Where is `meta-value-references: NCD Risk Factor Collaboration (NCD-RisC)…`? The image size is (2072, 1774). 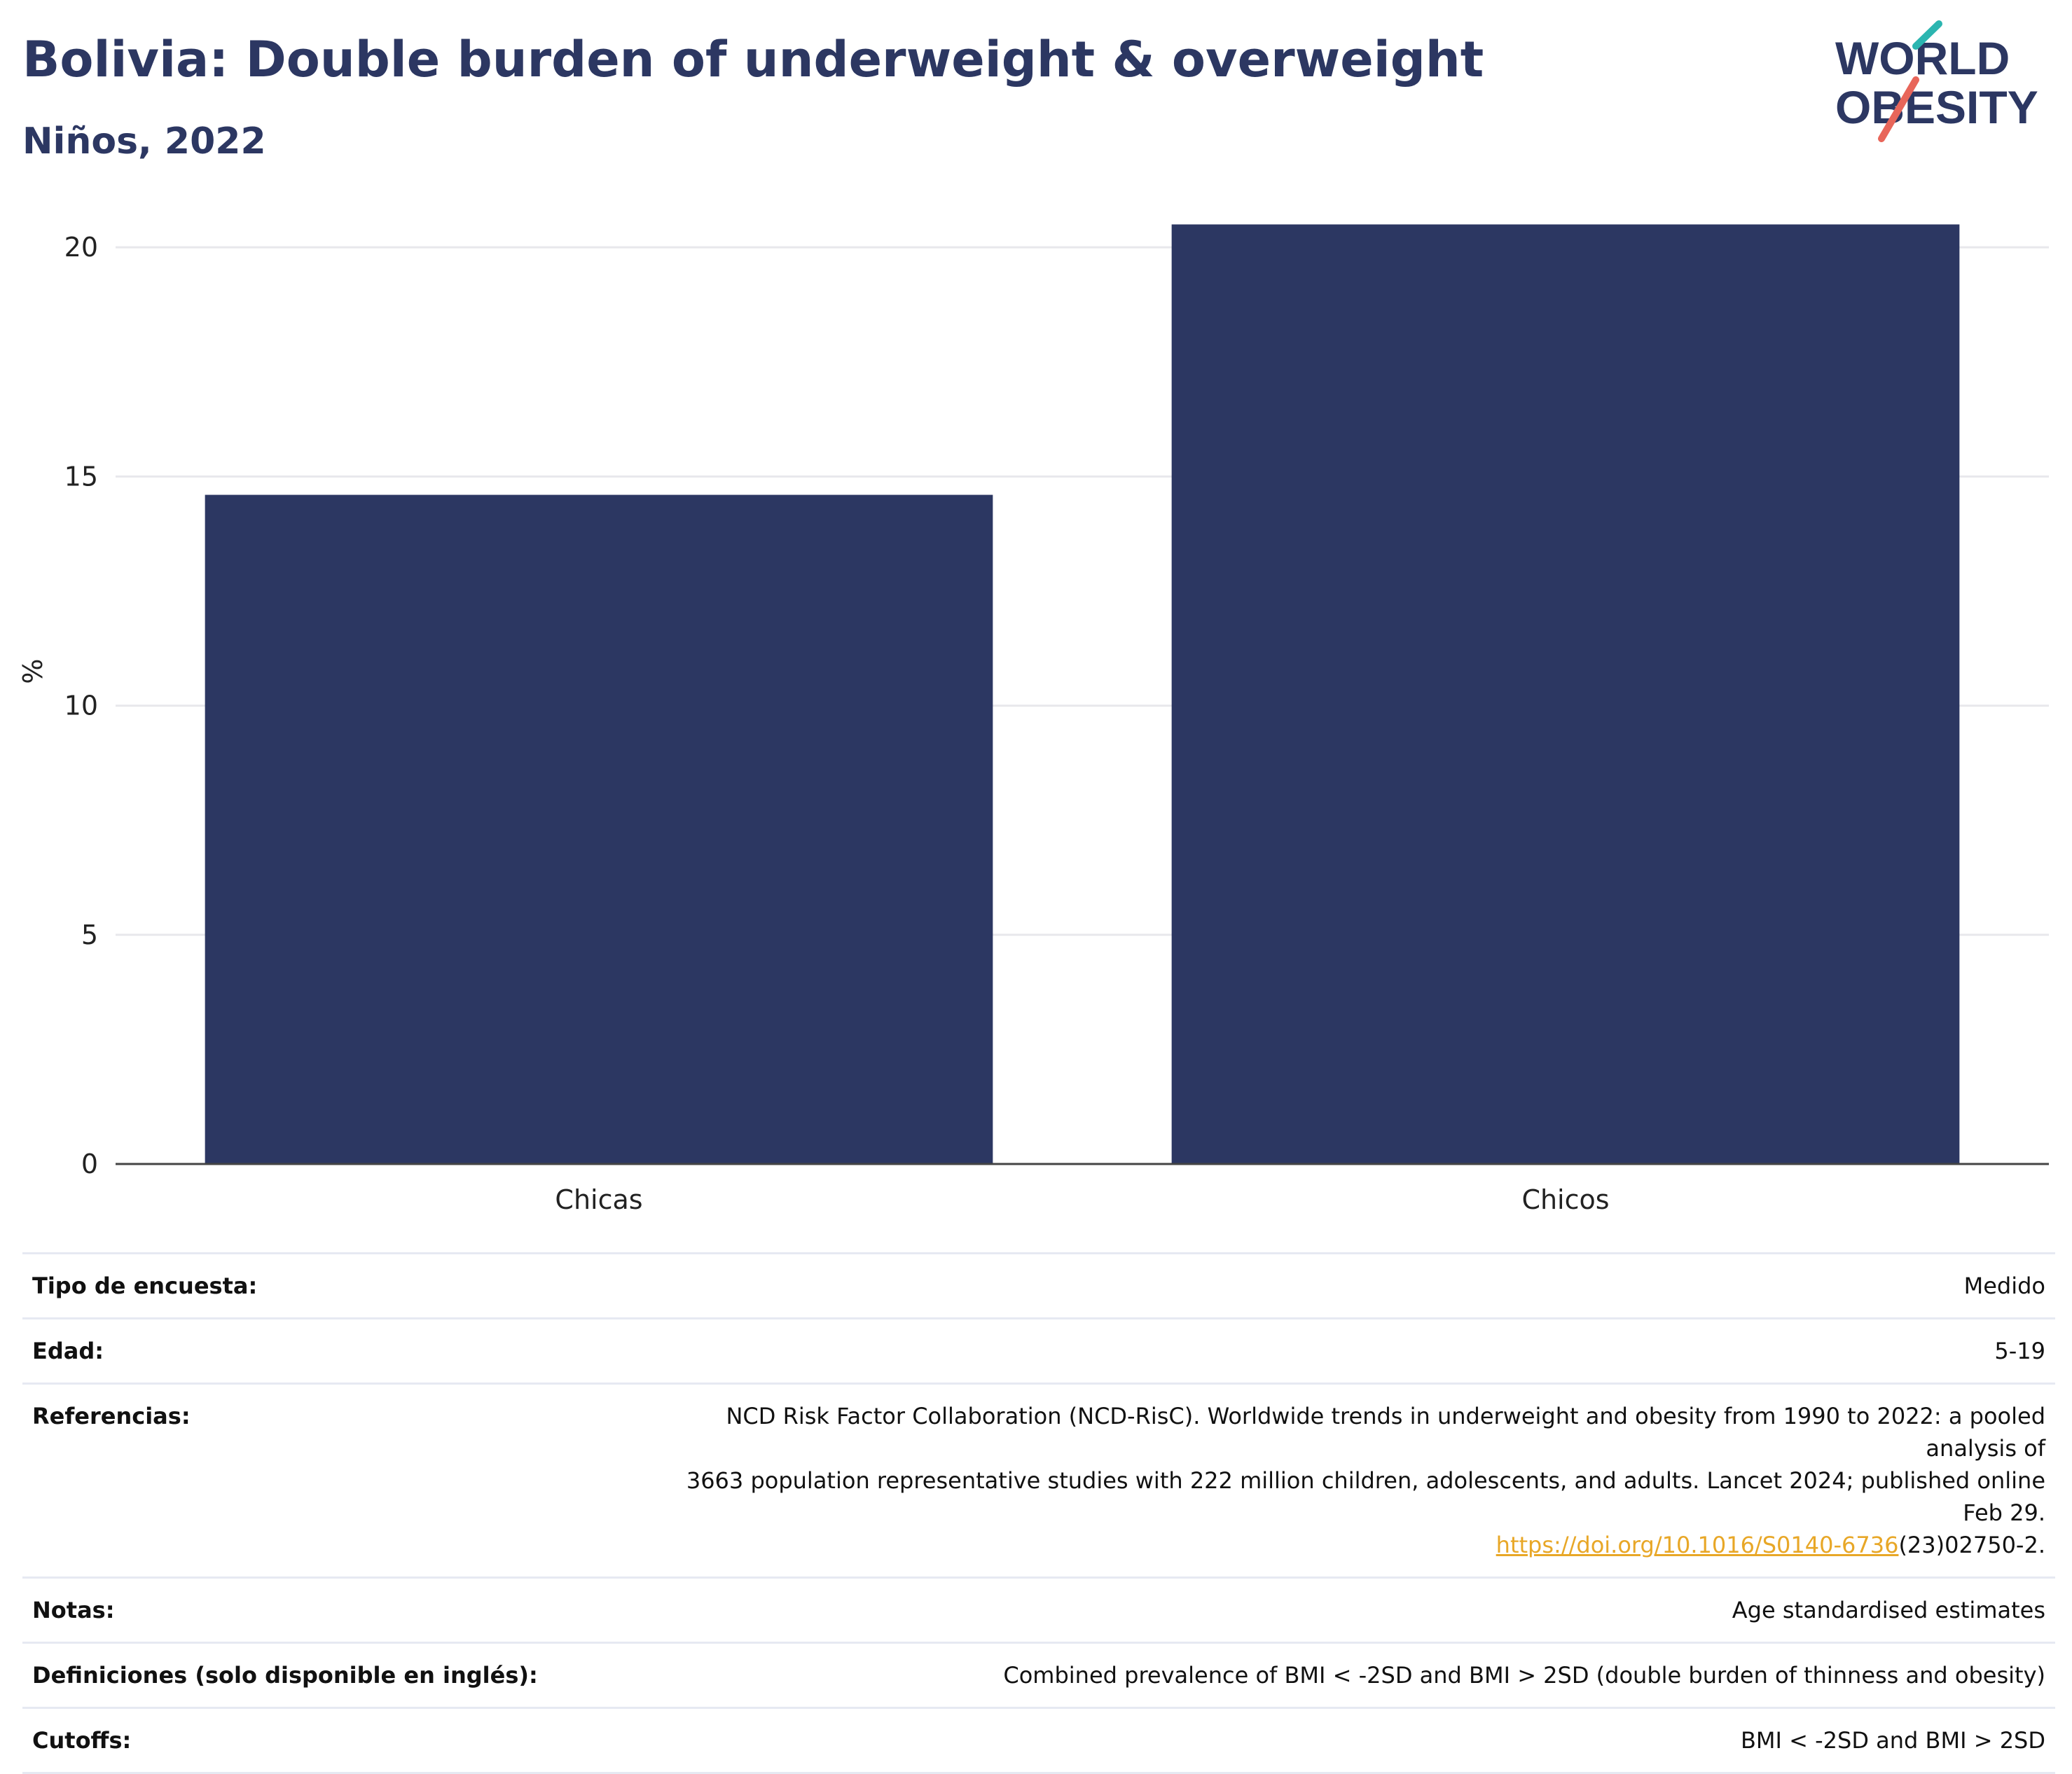
meta-value-references: NCD Risk Factor Collaboration (NCD-RisC)… is located at coordinates (1364, 1480).